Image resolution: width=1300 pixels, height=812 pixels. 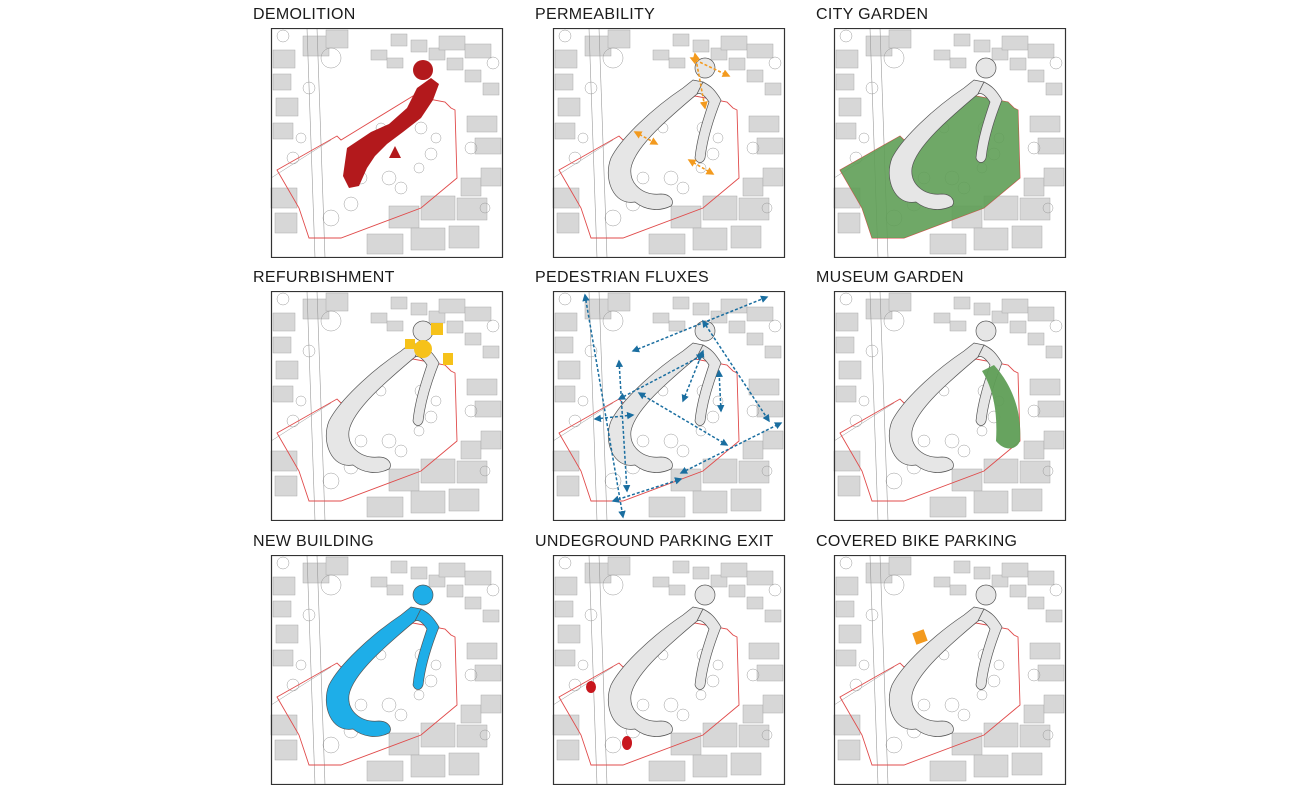 What do you see at coordinates (872, 14) in the screenshot?
I see `panel-title: CITY GARDEN` at bounding box center [872, 14].